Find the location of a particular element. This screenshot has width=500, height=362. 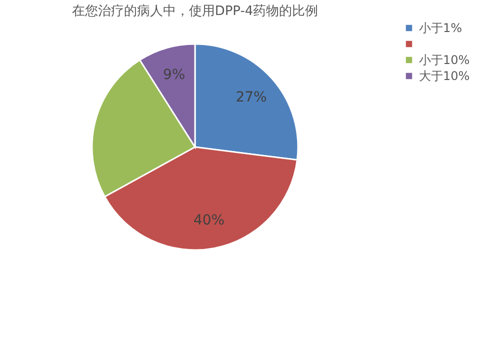

chart-title: 在您治疗的病人中，使用DPP-4药物的比例 is located at coordinates (195, 11).